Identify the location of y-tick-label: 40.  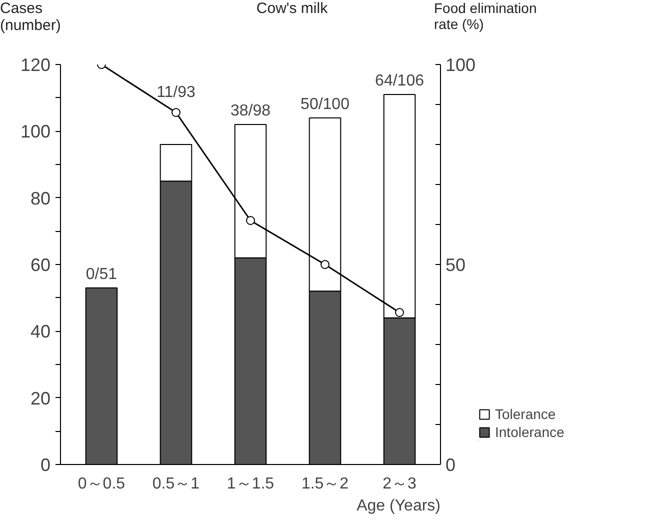
(40, 332).